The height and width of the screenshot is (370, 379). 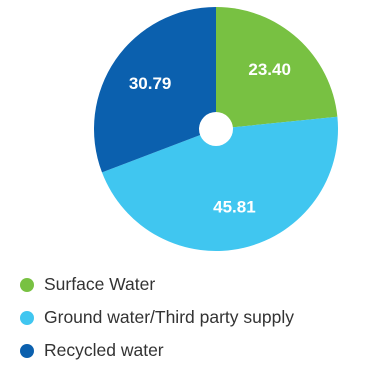 I want to click on donut-hole, so click(x=216, y=129).